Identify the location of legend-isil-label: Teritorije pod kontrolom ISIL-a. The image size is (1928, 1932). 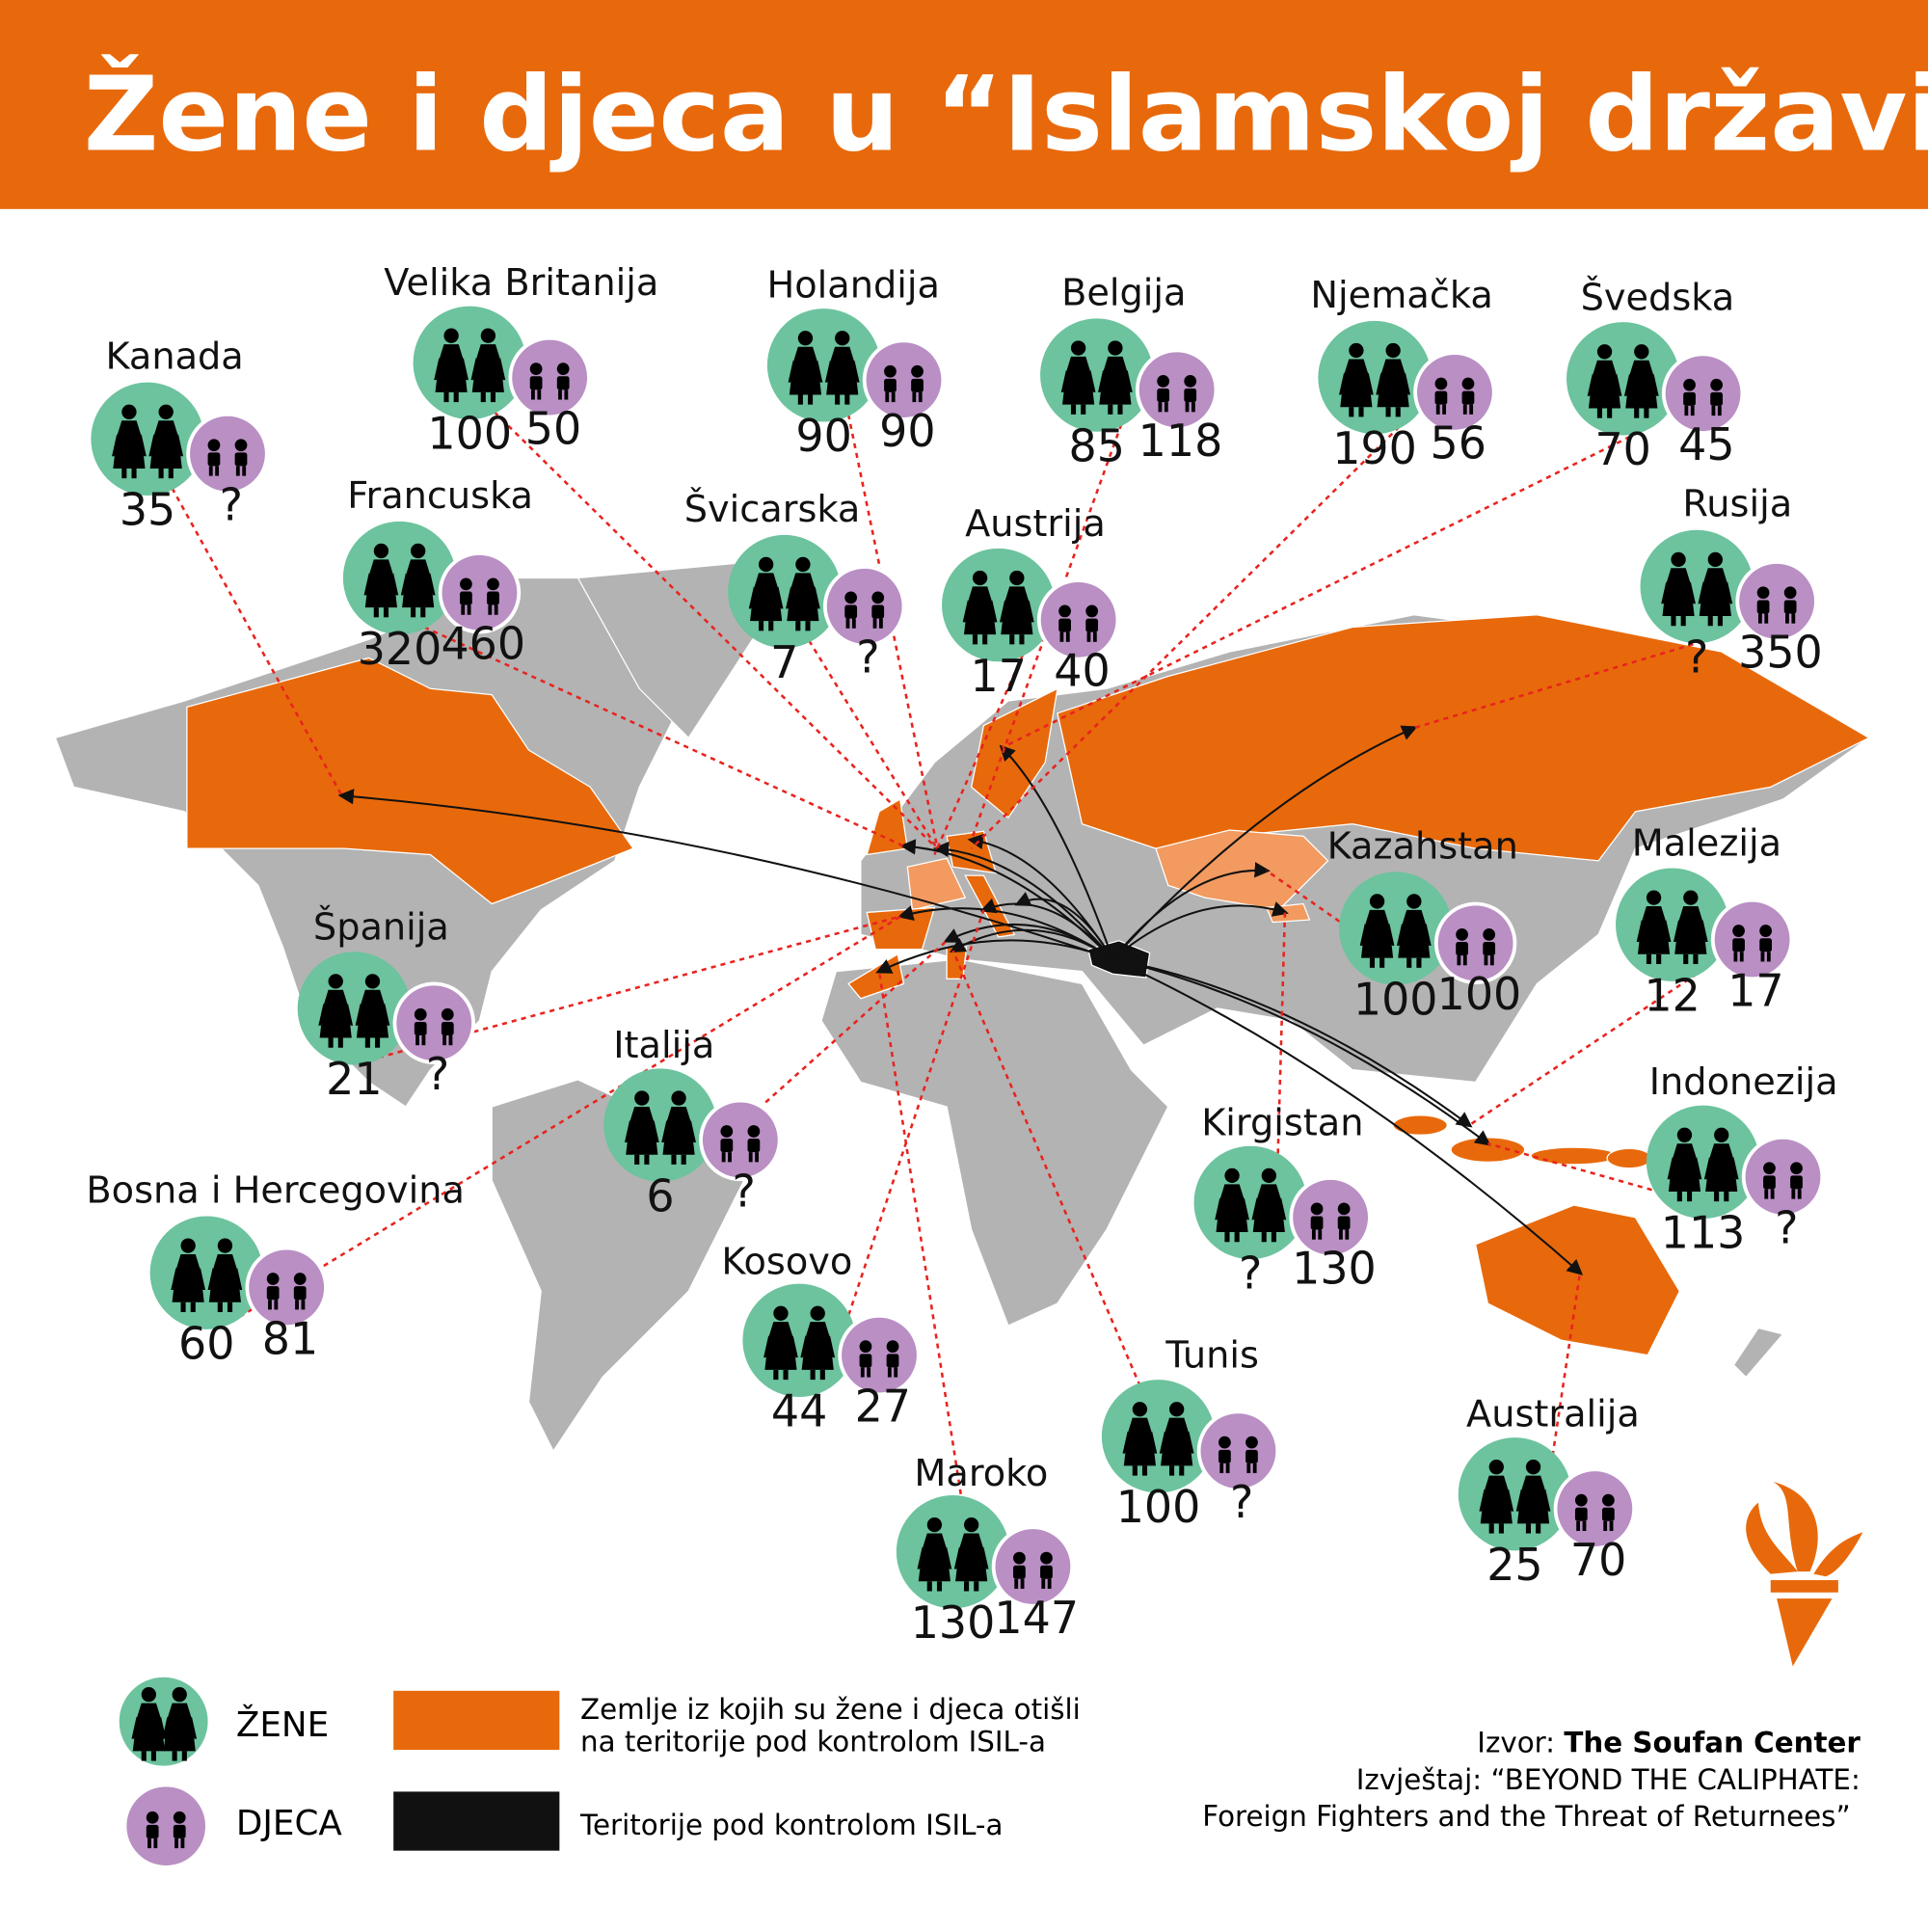
(791, 1825).